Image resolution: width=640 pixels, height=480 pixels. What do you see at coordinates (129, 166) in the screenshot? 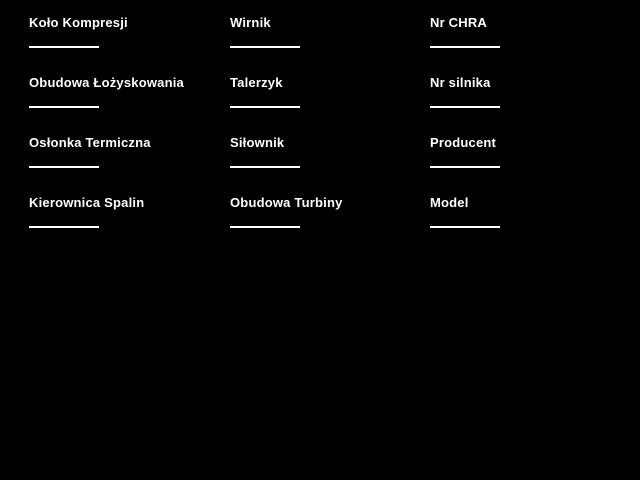
I see `field-oslonka-termiczna: Osłonka Termiczna` at bounding box center [129, 166].